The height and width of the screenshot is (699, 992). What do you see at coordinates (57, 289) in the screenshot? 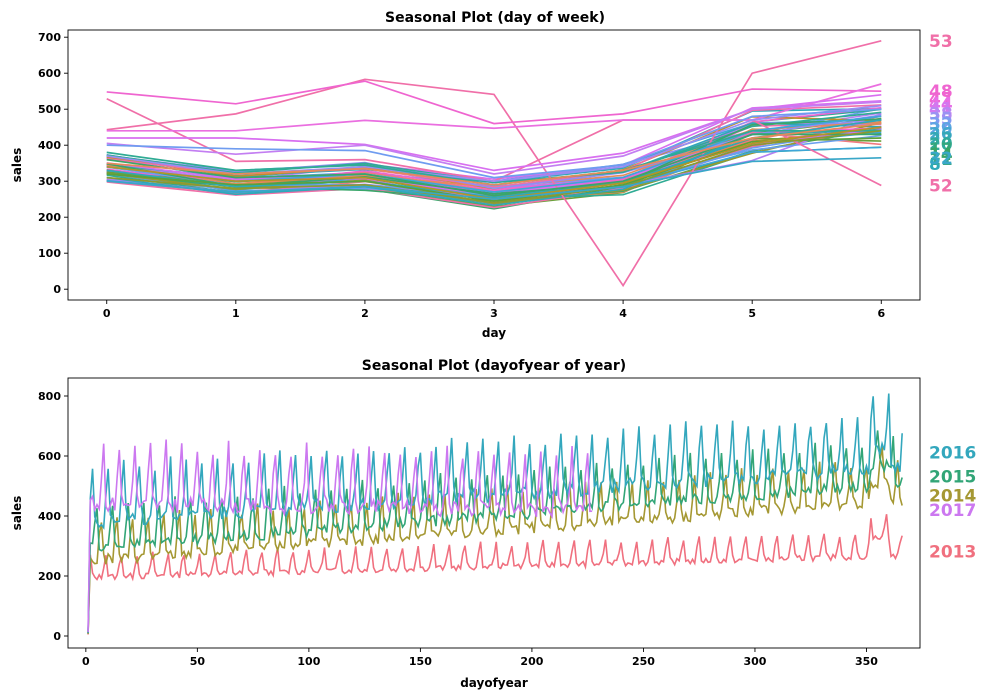
I see `chart1-ytick-label: 0` at bounding box center [57, 289].